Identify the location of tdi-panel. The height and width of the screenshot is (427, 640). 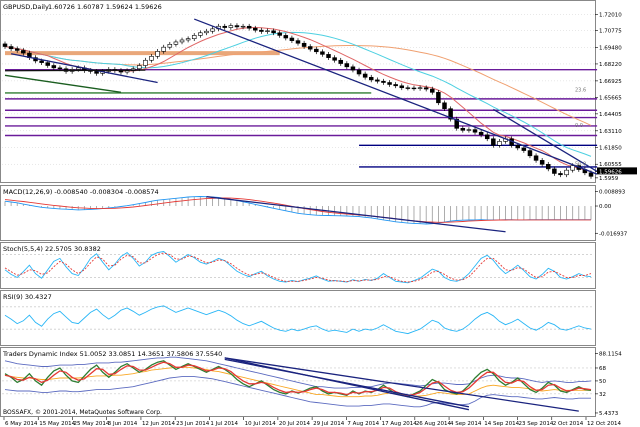
(298, 384).